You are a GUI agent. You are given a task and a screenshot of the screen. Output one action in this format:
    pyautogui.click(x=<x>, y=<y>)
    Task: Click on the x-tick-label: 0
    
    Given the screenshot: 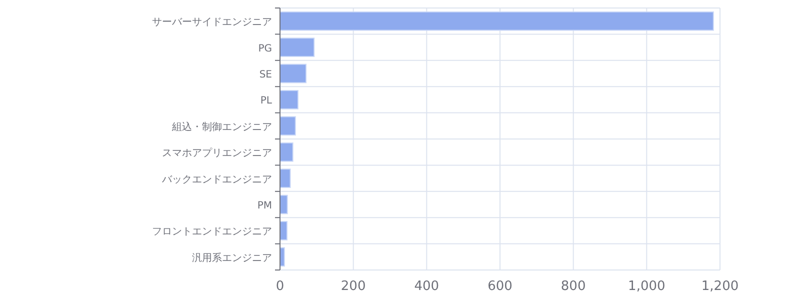 What is the action you would take?
    pyautogui.click(x=280, y=286)
    